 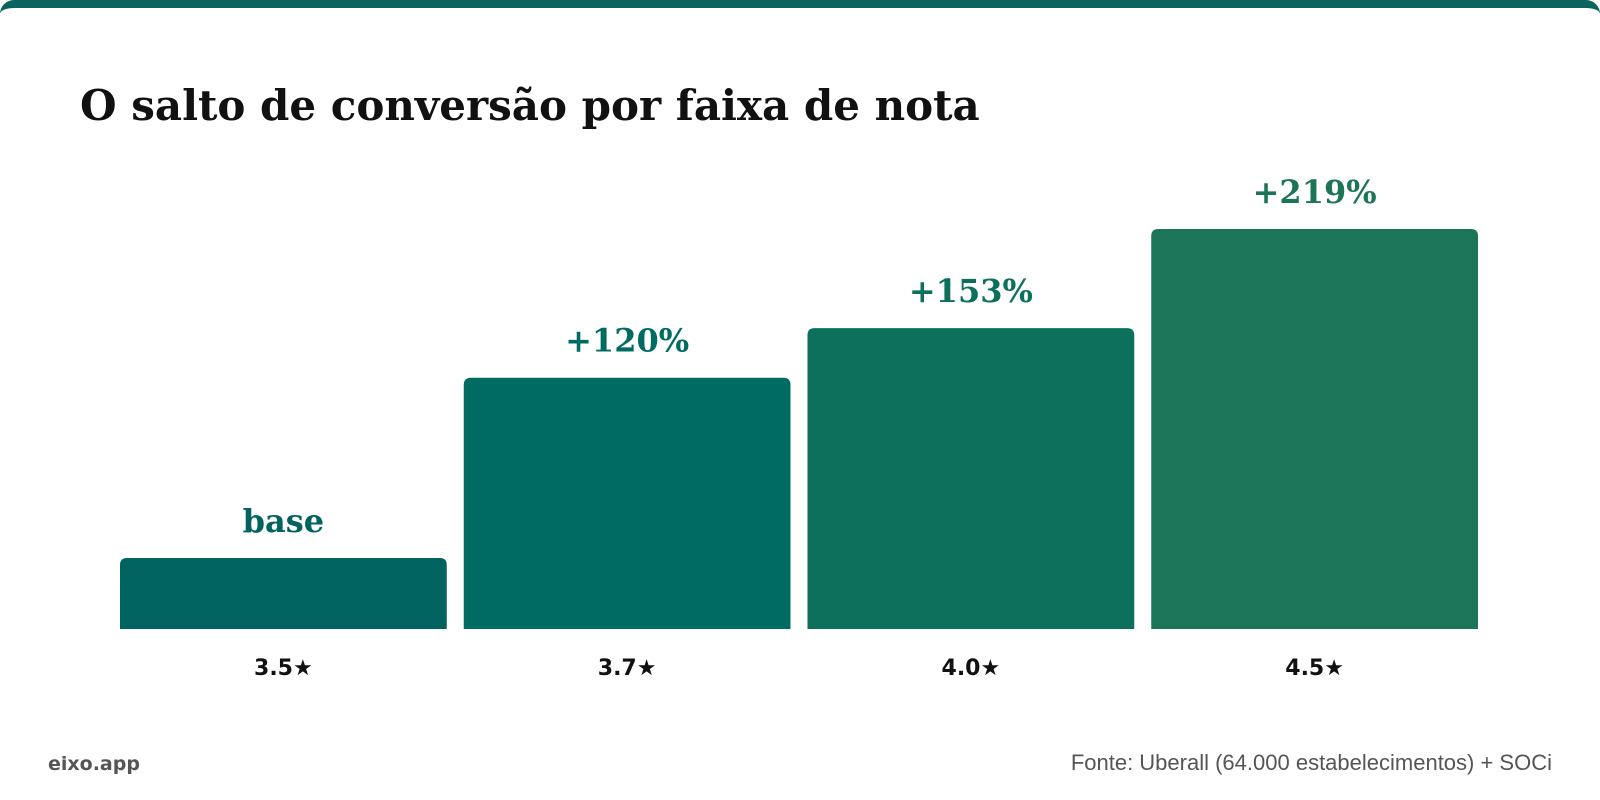 What do you see at coordinates (627, 668) in the screenshot?
I see `x-tick-label: 3.7★` at bounding box center [627, 668].